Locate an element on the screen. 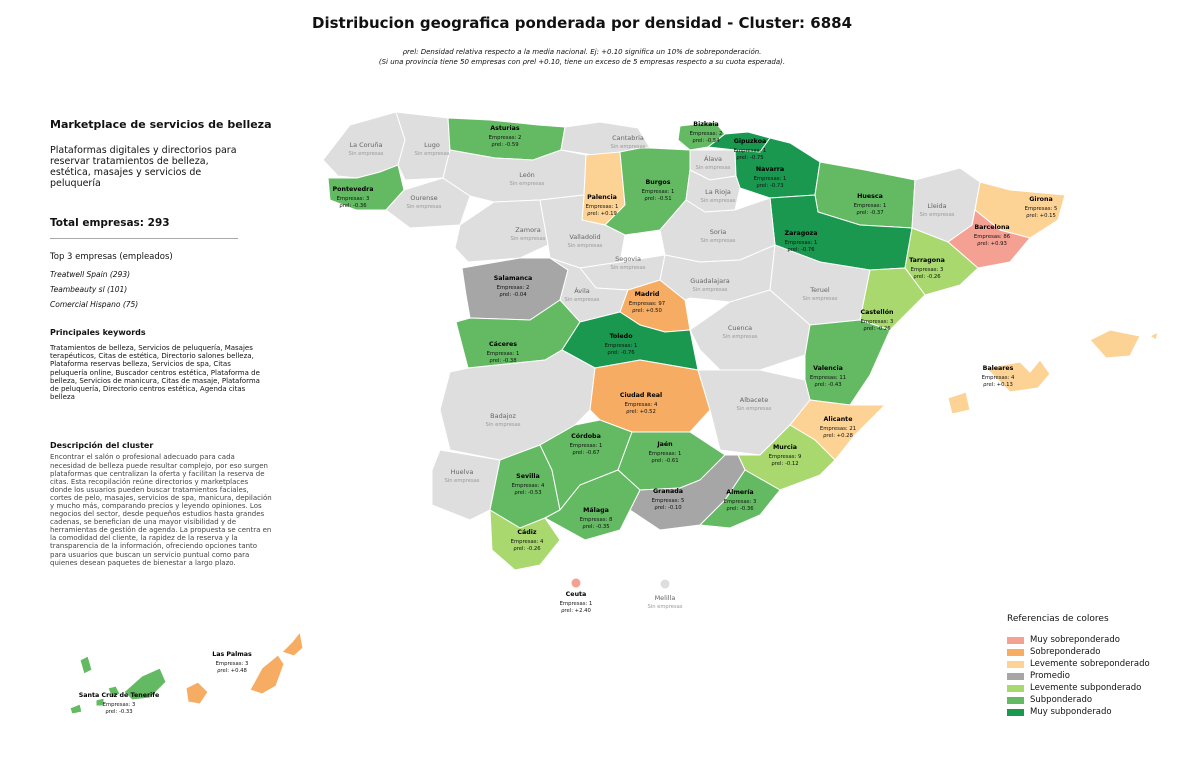  province-name: Girona is located at coordinates (1041, 199).